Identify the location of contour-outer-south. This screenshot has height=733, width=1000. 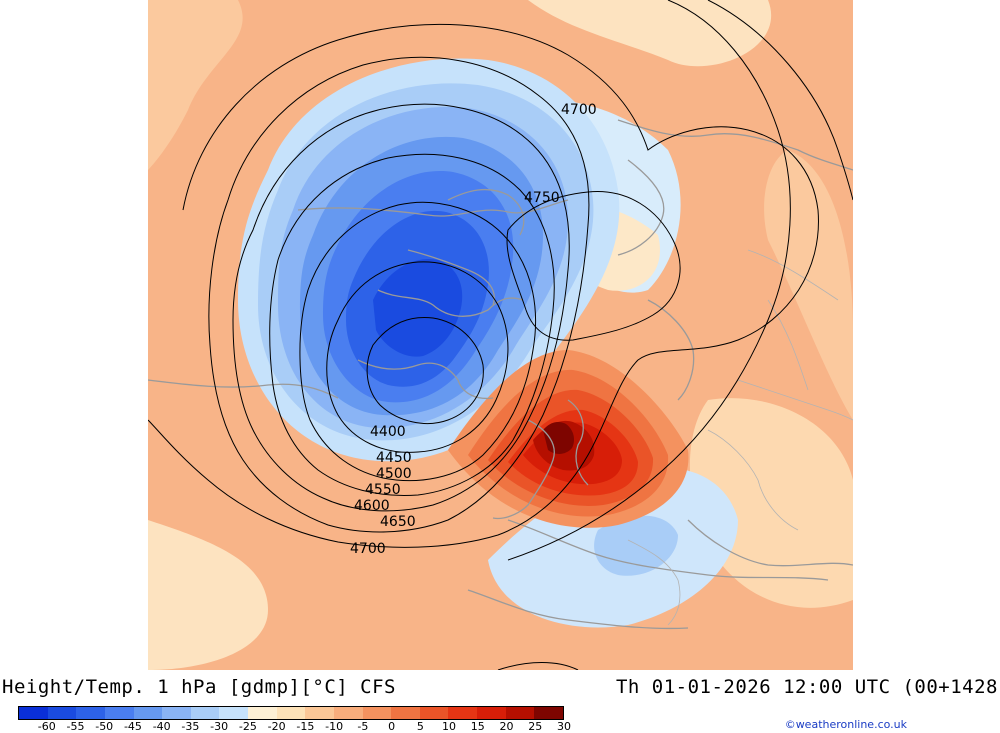
(538, 666).